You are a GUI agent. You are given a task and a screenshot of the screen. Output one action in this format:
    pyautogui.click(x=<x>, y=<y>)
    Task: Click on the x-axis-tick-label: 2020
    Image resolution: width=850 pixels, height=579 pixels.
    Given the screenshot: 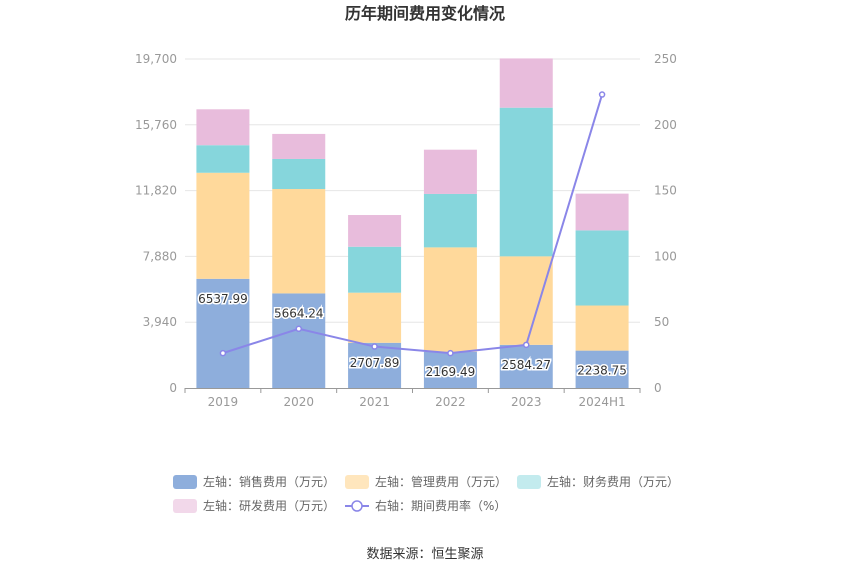 What is the action you would take?
    pyautogui.click(x=298, y=402)
    